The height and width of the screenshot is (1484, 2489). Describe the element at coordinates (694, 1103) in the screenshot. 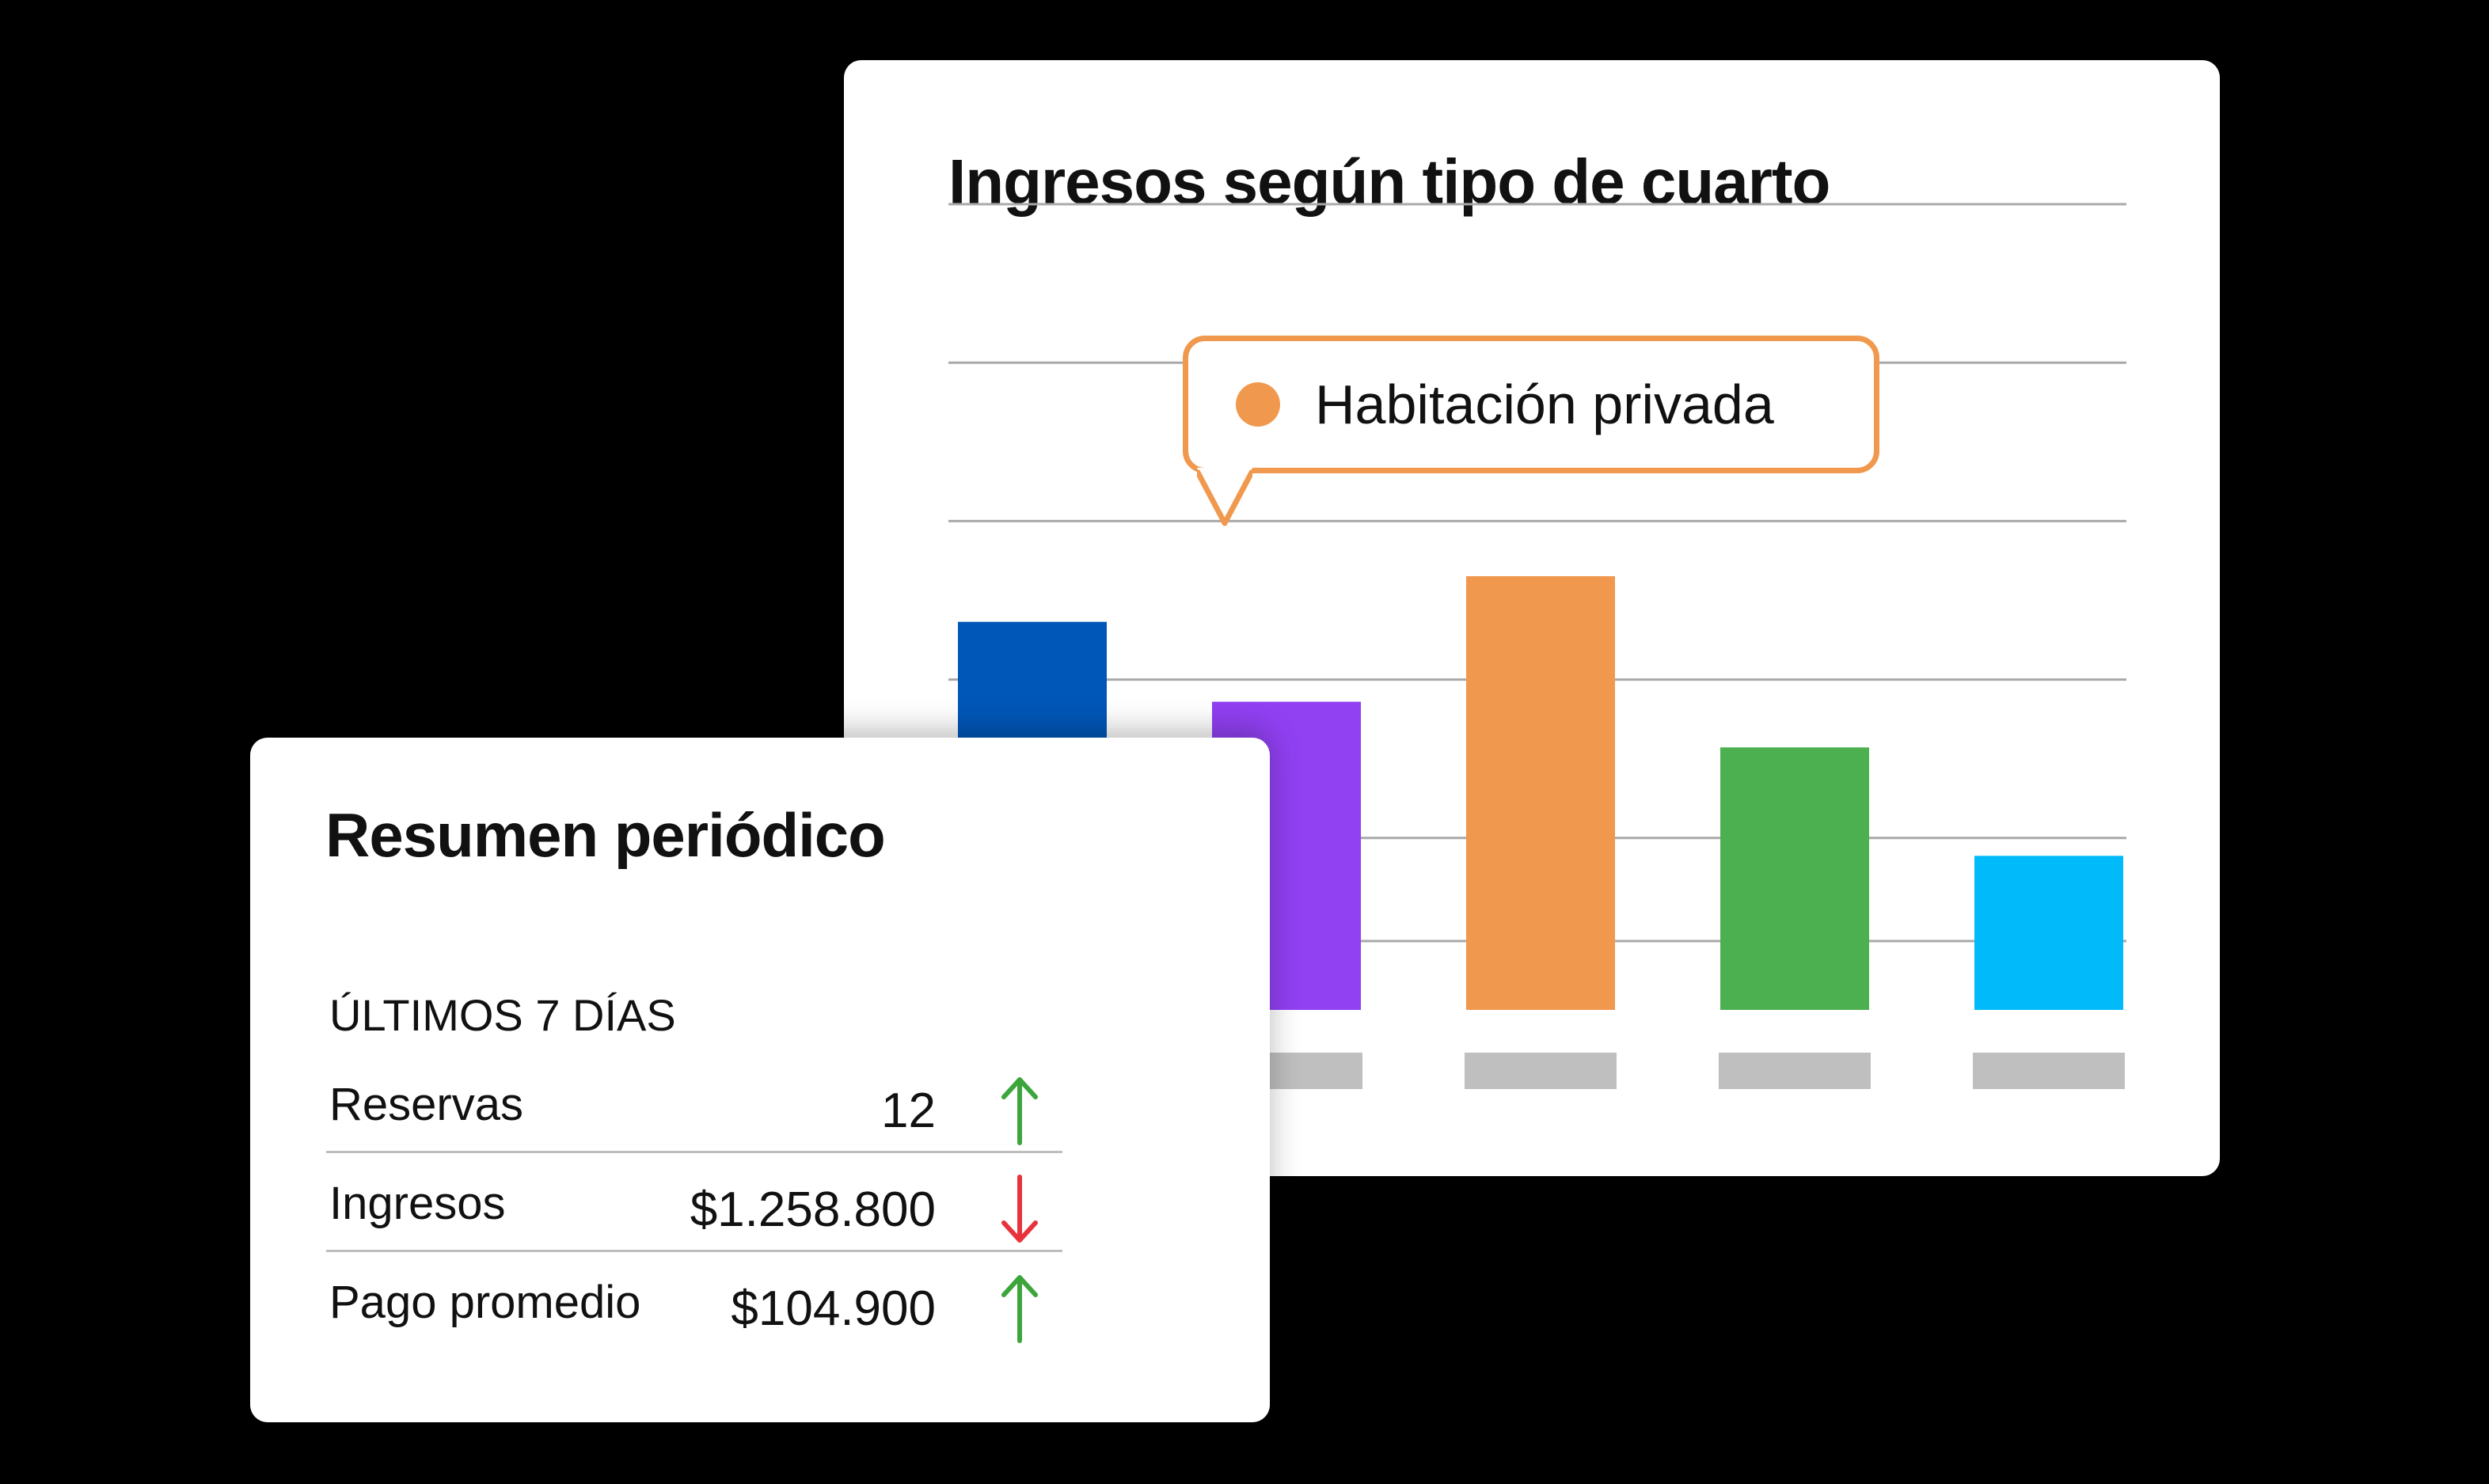

I see `metric-row-reservas: Reservas 12` at that location.